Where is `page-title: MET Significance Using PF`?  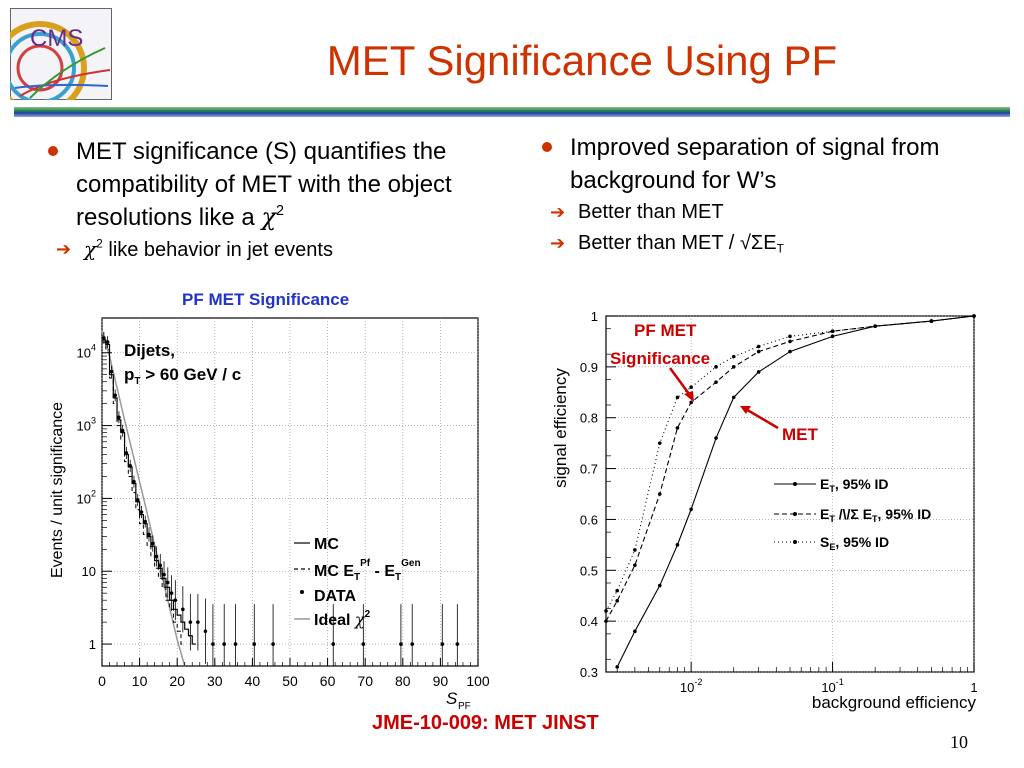 page-title: MET Significance Using PF is located at coordinates (582, 60).